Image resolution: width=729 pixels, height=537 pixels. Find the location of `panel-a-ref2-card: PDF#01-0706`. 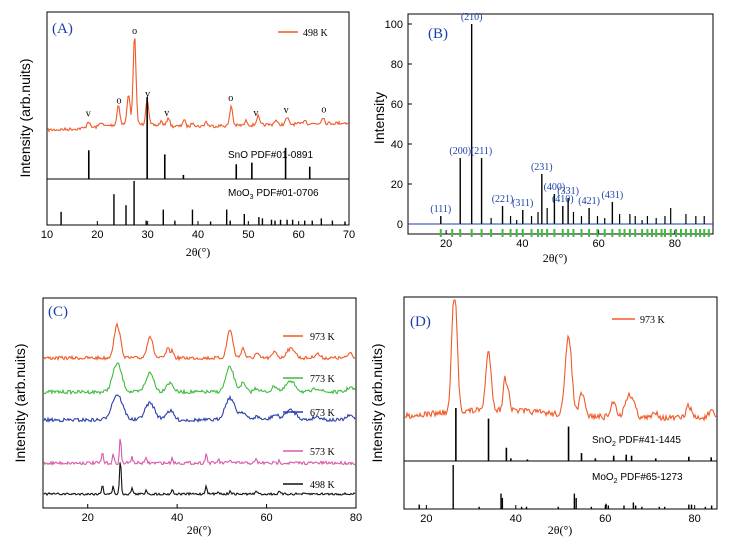

panel-a-ref2-card: PDF#01-0706 is located at coordinates (286, 193).